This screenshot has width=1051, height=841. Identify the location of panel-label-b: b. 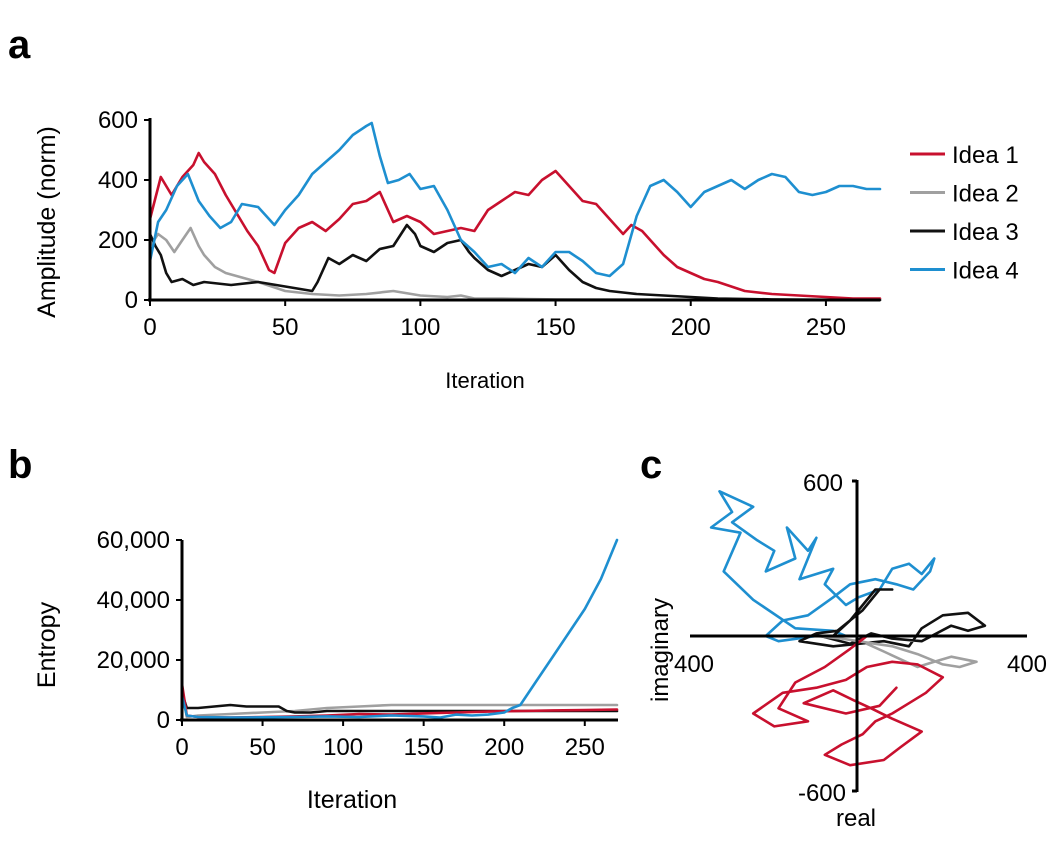
(20, 465).